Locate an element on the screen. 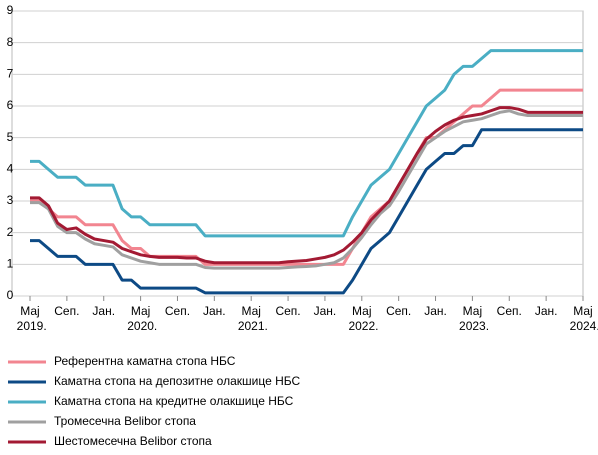 This screenshot has height=455, width=598. y-tick-label: 2 is located at coordinates (10, 232).